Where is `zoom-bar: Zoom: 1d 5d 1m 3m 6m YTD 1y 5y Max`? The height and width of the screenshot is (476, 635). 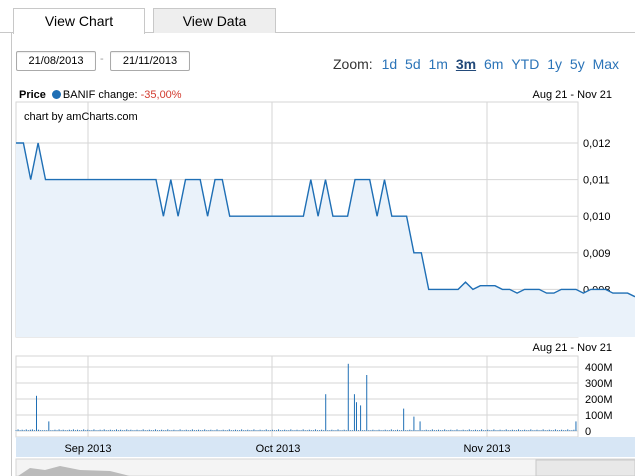
zoom-bar: Zoom: 1d 5d 1m 3m 6m YTD 1y 5y Max is located at coordinates (477, 66).